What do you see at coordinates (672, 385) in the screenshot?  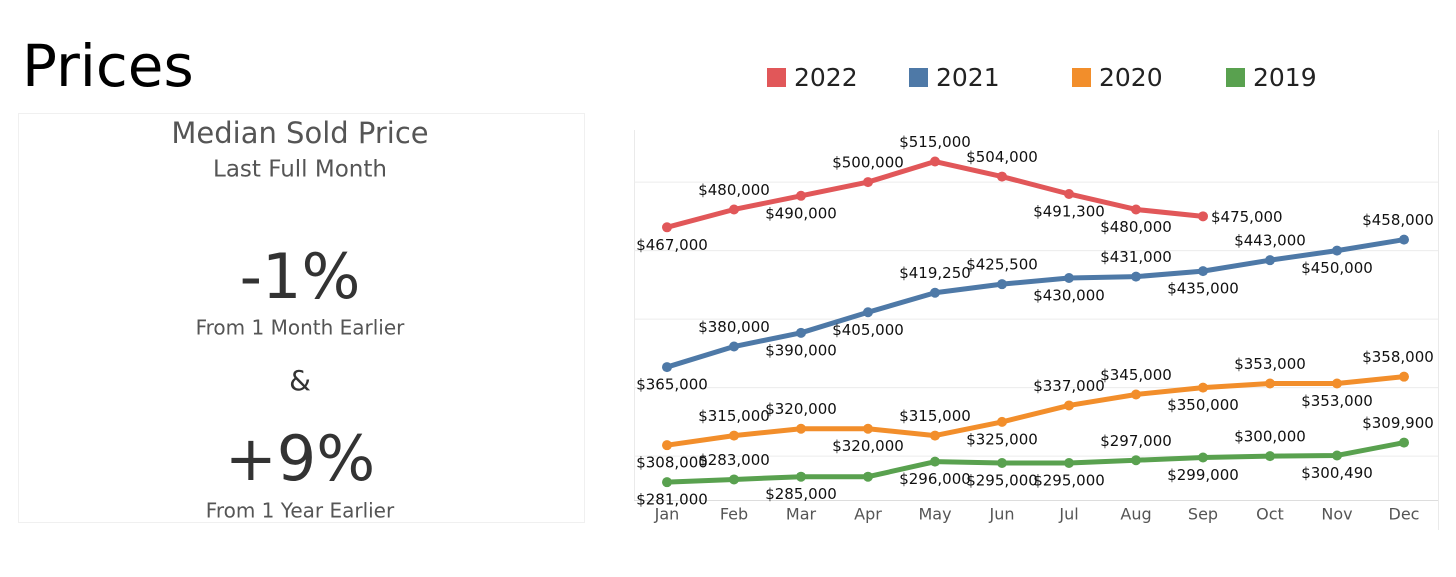 I see `data-label: $365,000` at bounding box center [672, 385].